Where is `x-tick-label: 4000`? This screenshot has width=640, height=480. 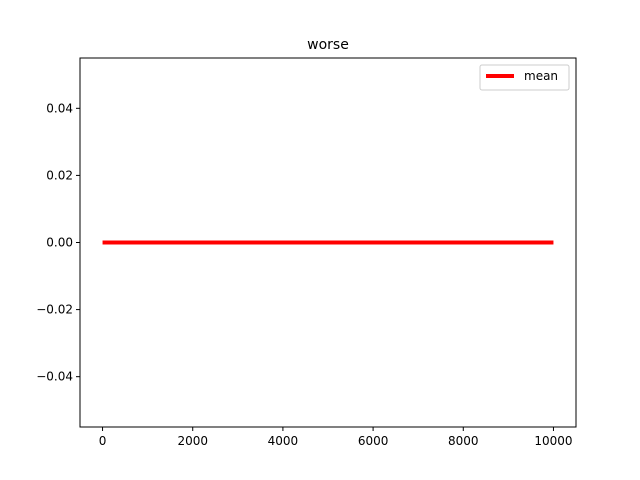 x-tick-label: 4000 is located at coordinates (283, 441).